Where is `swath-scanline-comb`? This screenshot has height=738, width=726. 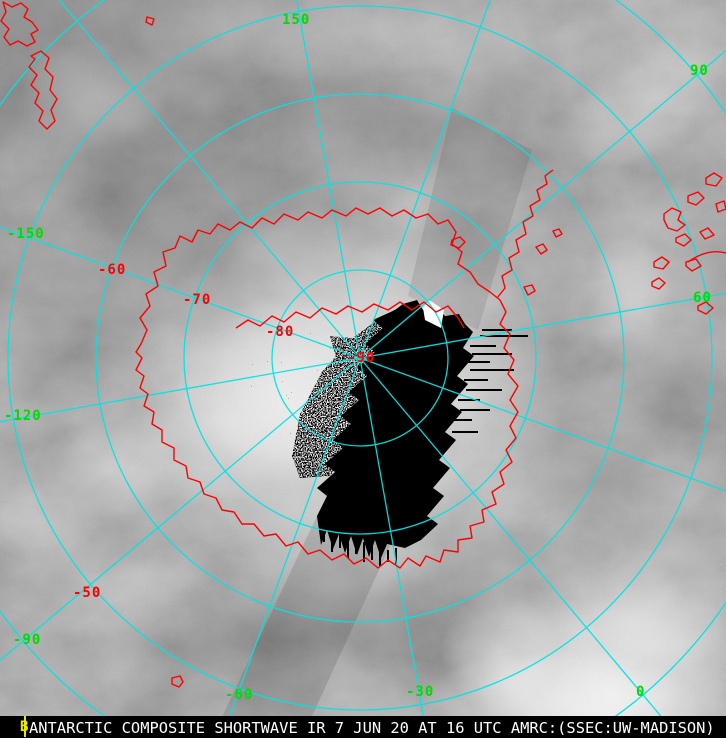
swath-scanline-comb is located at coordinates (425, 447).